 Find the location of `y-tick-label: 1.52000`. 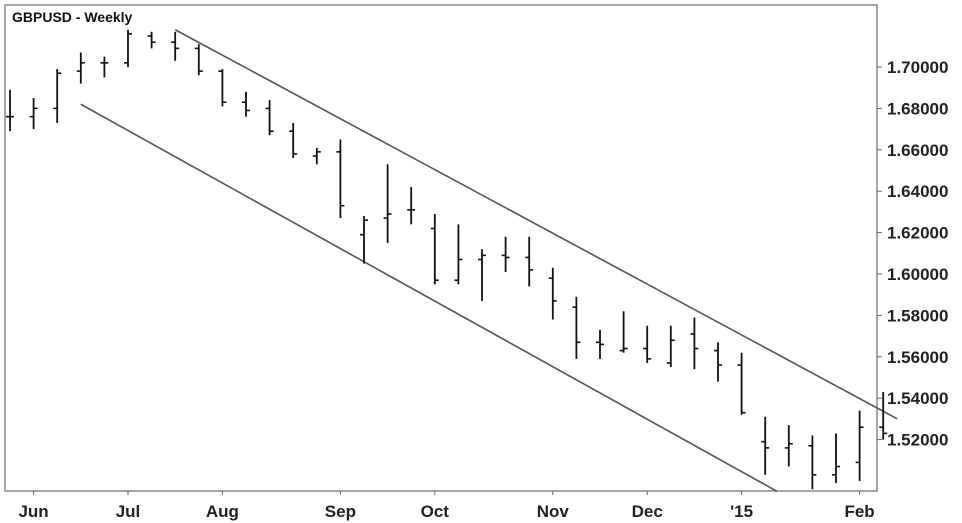

y-tick-label: 1.52000 is located at coordinates (917, 440).